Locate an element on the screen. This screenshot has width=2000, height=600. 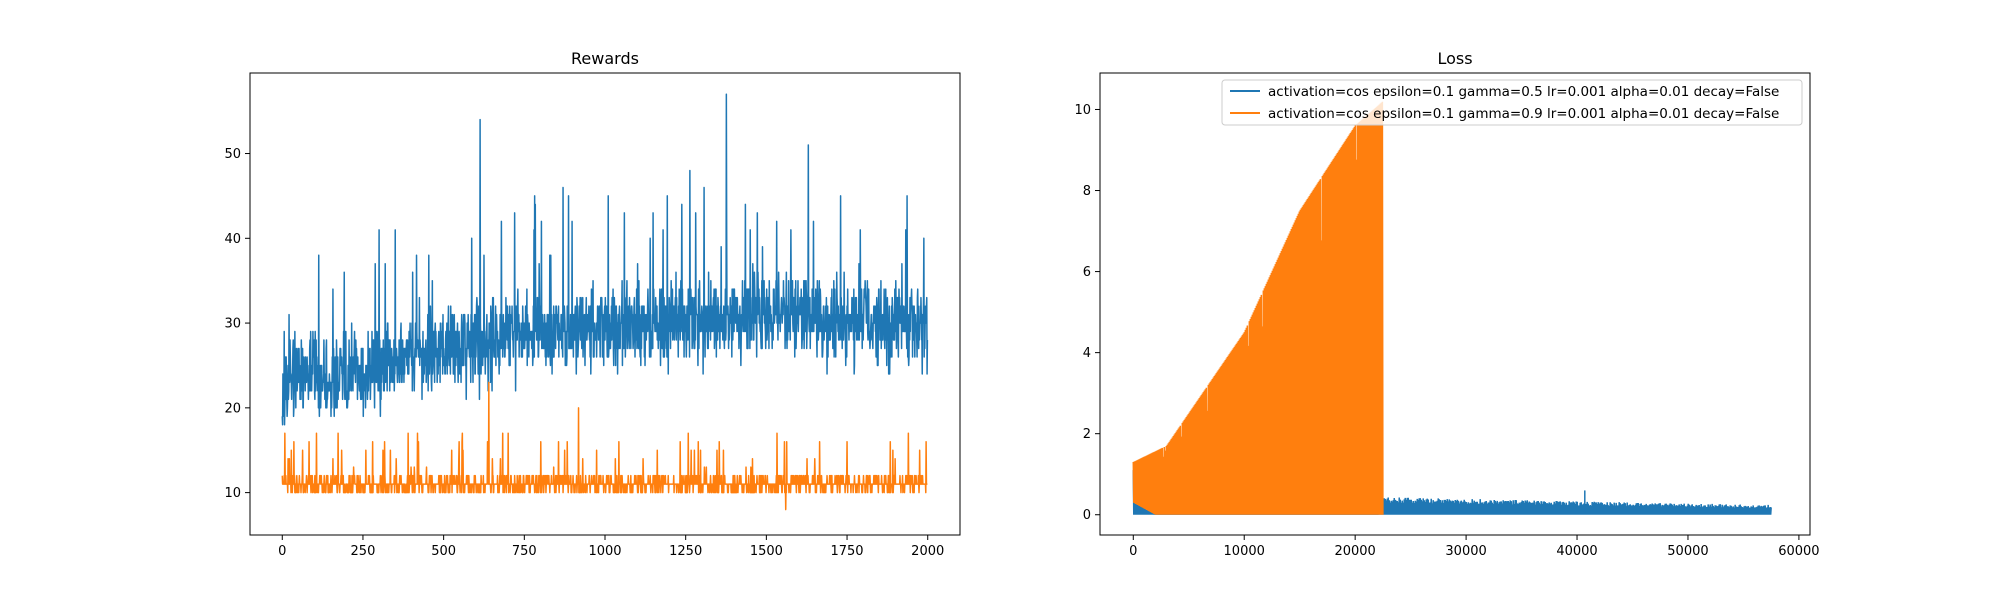
loss-x-axis: 0 10000 20000 30000 40000 50000 60000 is located at coordinates (1474, 547).